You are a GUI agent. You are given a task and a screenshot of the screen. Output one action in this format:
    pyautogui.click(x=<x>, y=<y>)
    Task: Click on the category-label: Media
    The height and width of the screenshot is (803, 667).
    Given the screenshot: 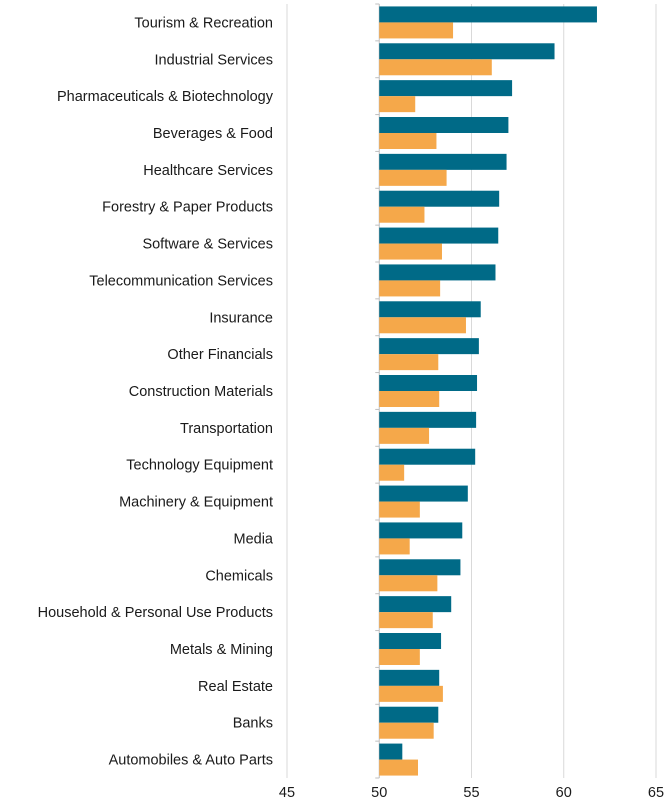 What is the action you would take?
    pyautogui.click(x=254, y=539)
    